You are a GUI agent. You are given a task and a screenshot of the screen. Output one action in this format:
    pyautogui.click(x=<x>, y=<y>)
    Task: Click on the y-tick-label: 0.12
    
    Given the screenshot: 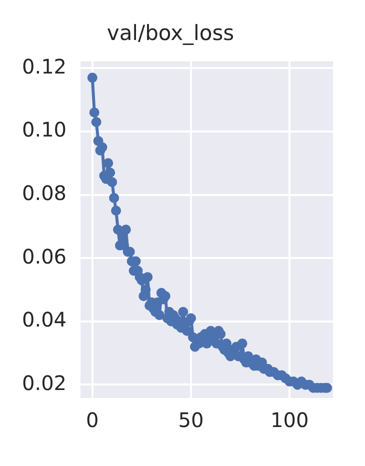 What is the action you would take?
    pyautogui.click(x=44, y=66)
    